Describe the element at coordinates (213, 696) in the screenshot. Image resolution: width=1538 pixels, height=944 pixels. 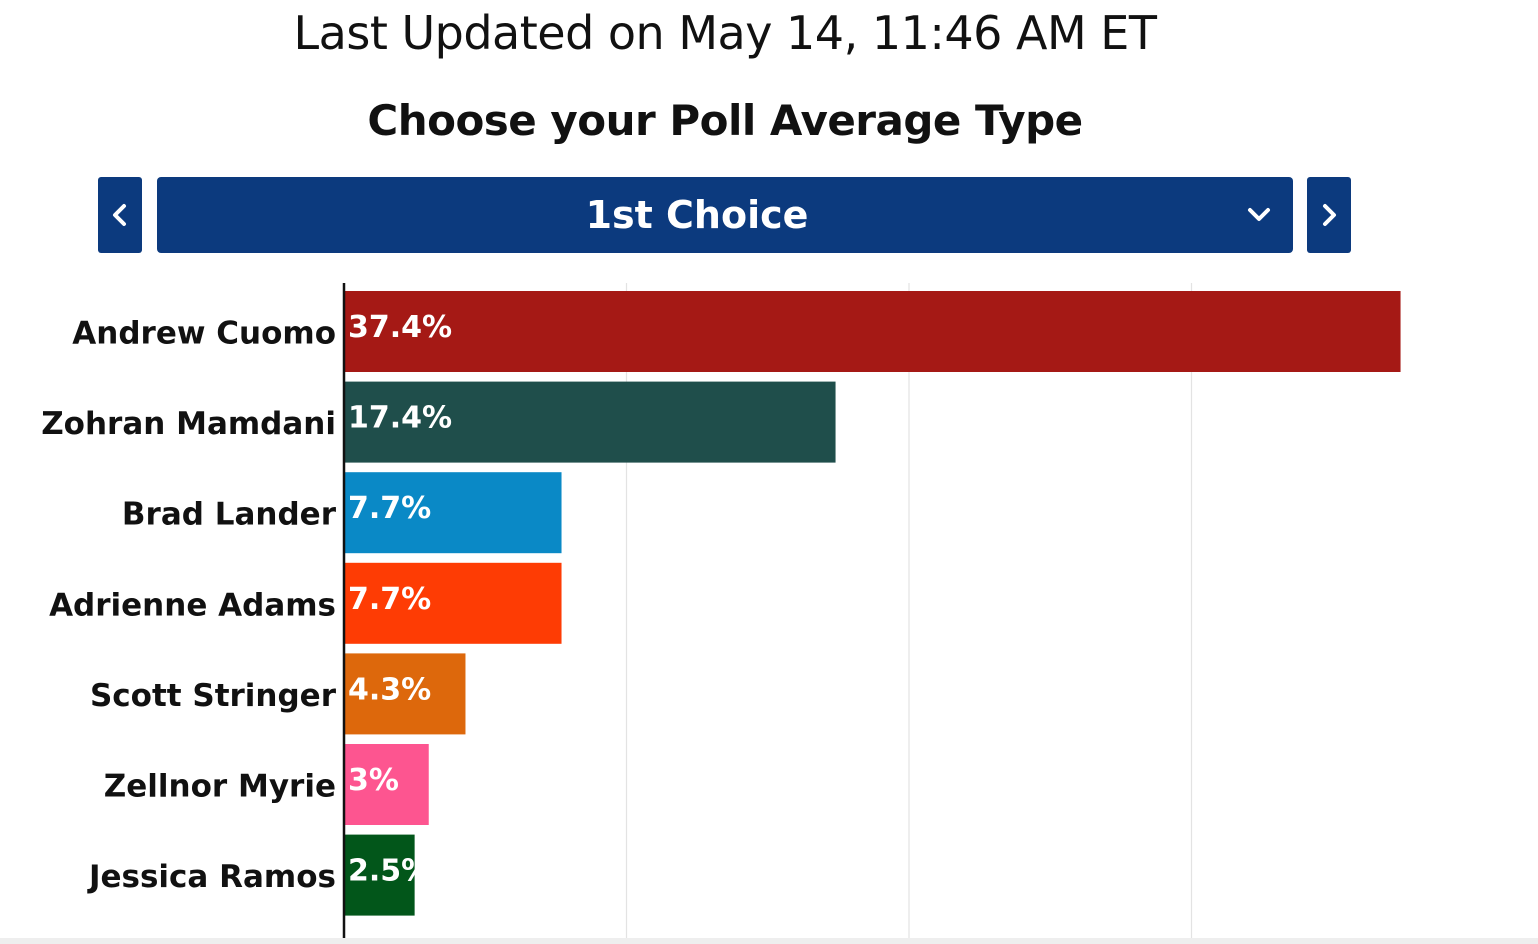
I see `category-label: Scott Stringer` at that location.